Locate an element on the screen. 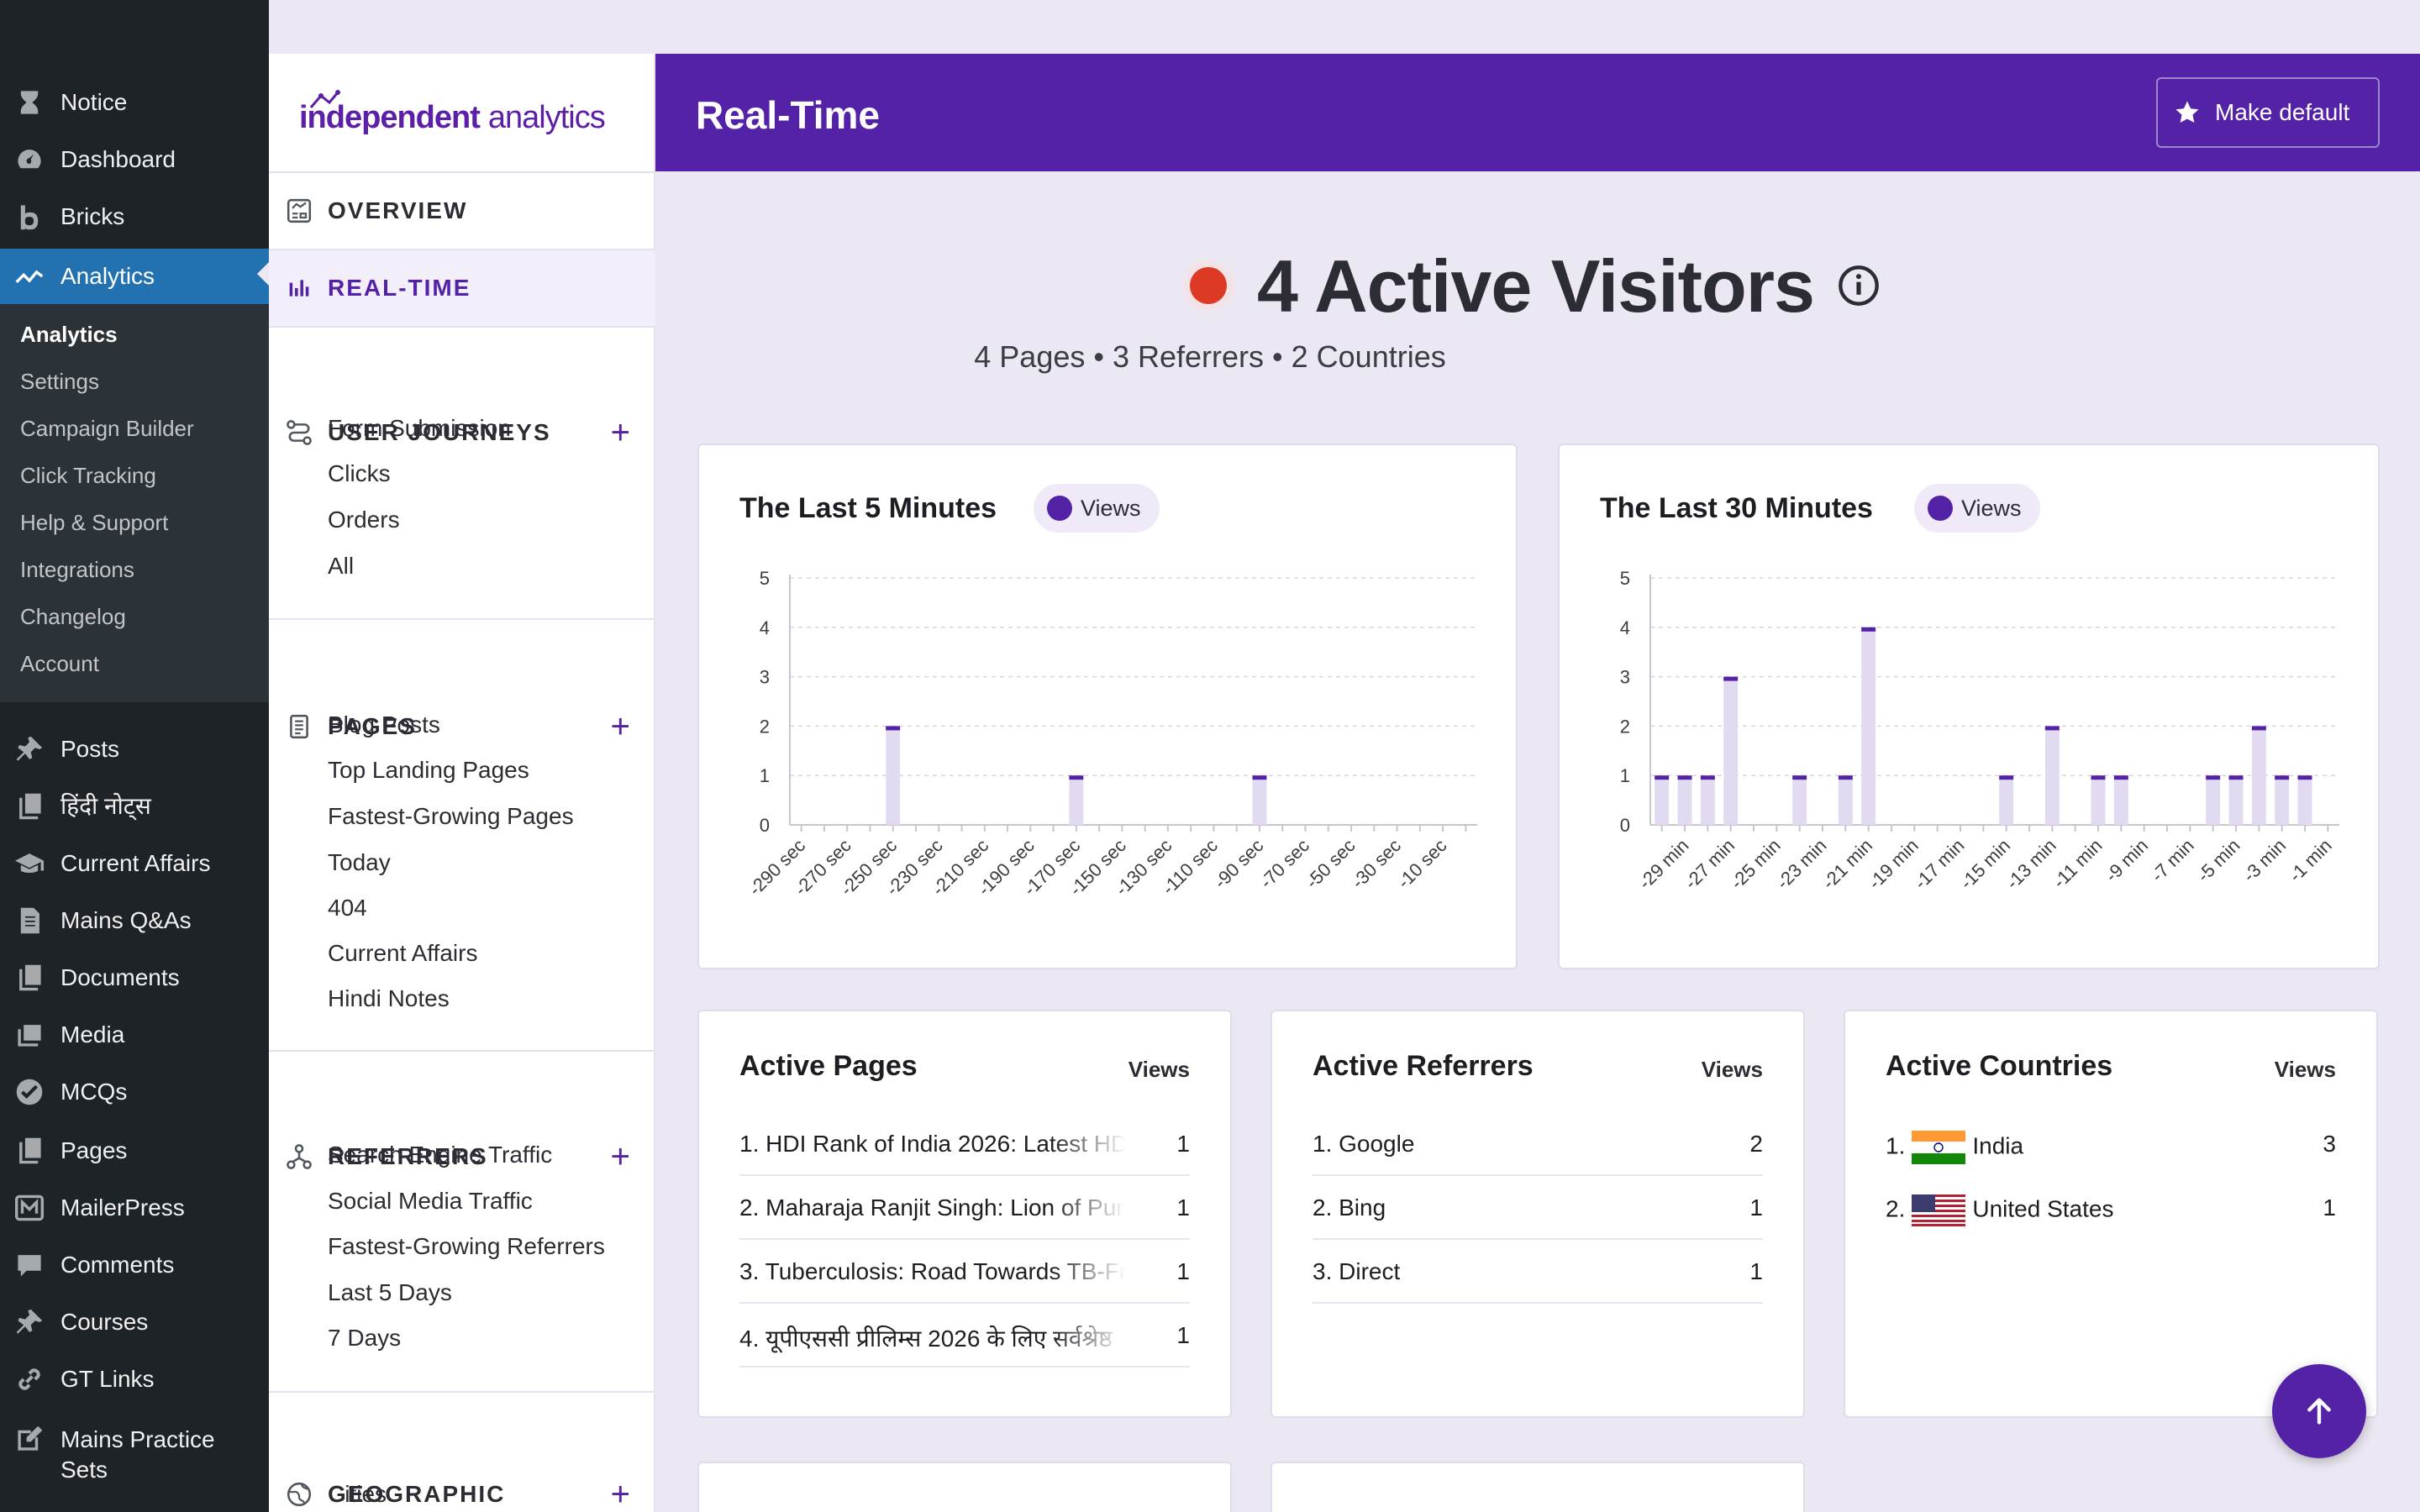  menu-bricks: Bricks is located at coordinates (134, 217).